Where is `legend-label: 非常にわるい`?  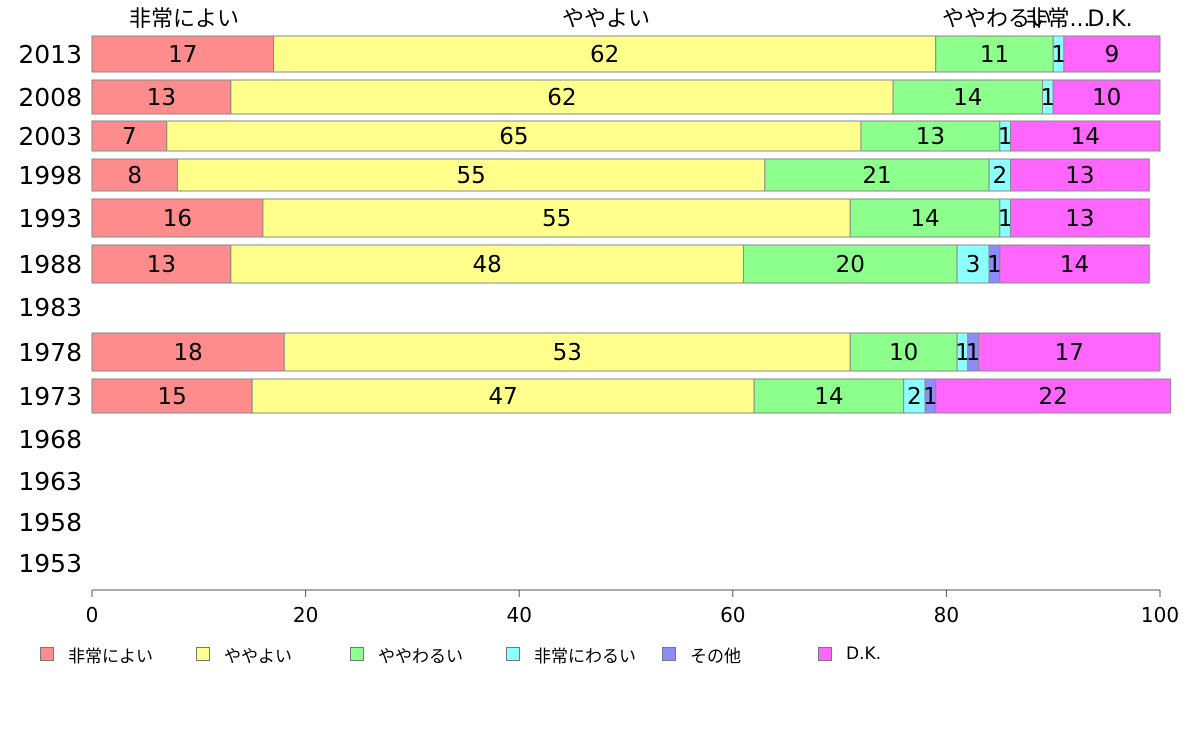
legend-label: 非常にわるい is located at coordinates (585, 656).